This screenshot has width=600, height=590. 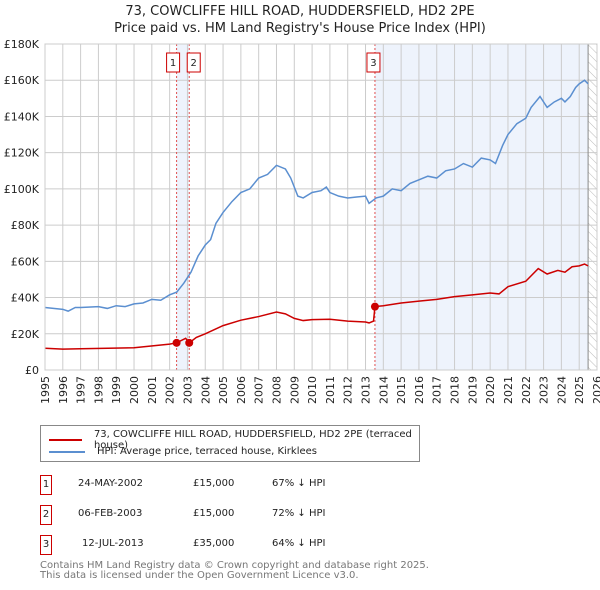 I want to click on x-tick-label: 2008, so click(x=276, y=390).